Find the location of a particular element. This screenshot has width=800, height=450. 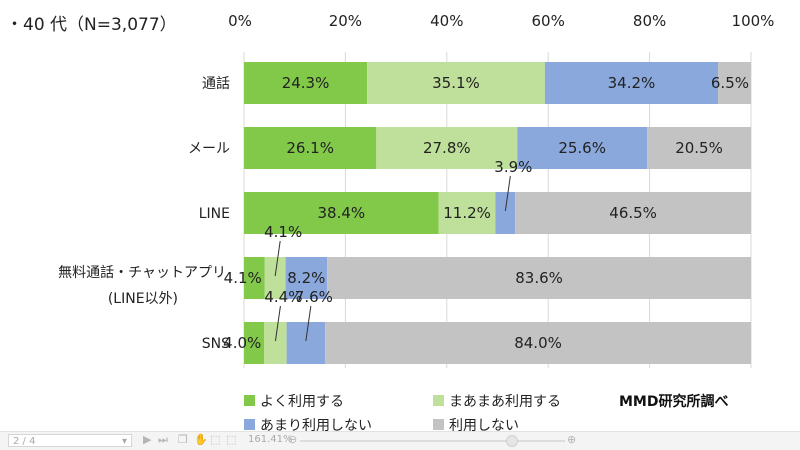

data-label: 34.2% is located at coordinates (632, 83).